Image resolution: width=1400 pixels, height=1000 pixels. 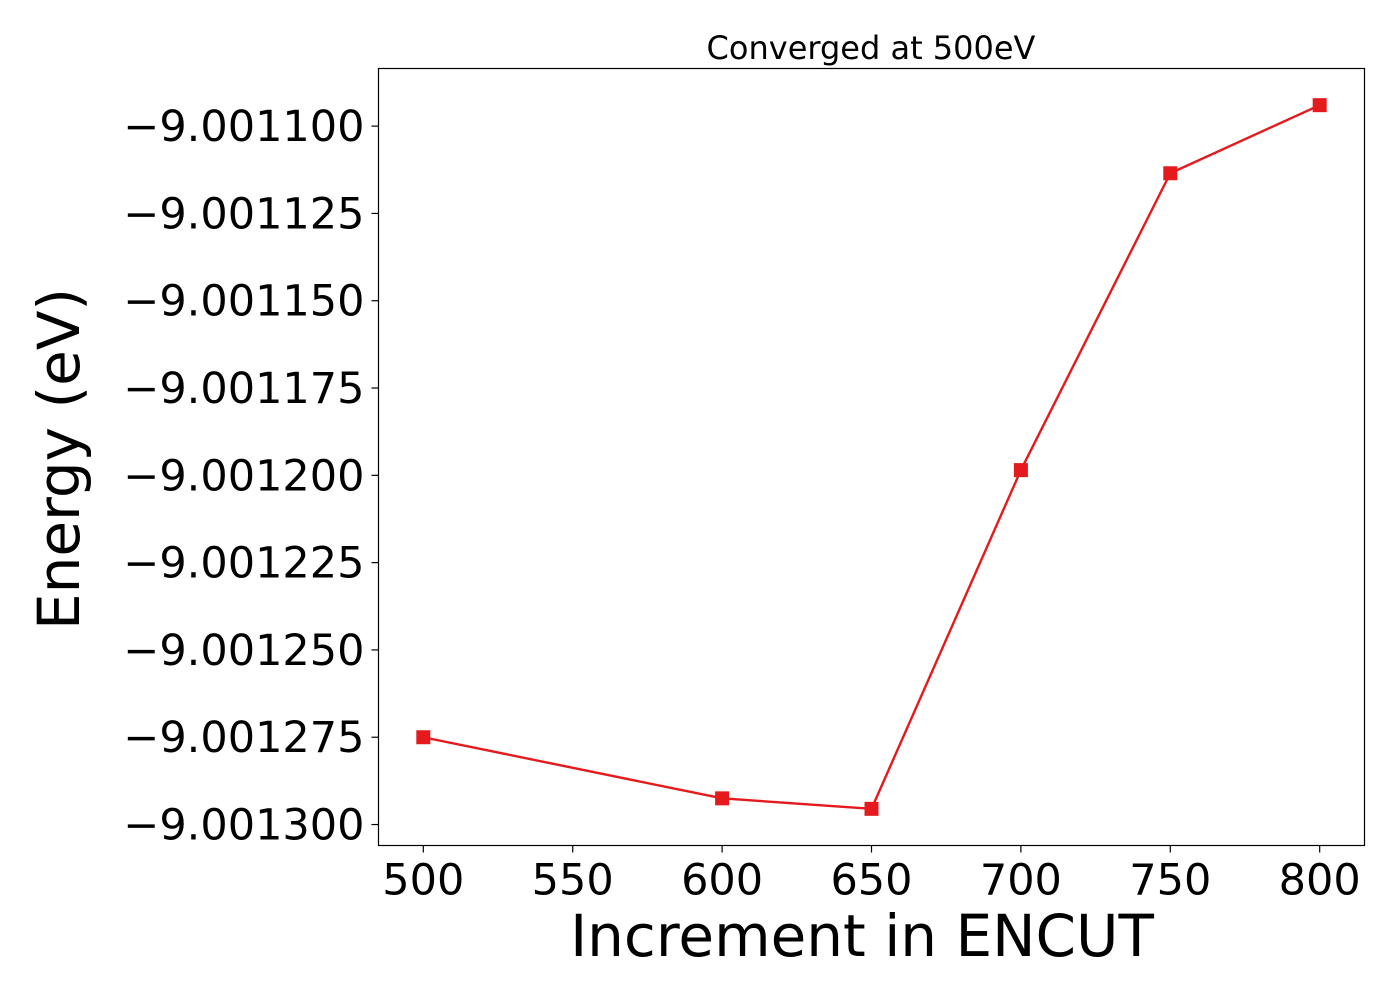 What do you see at coordinates (862, 936) in the screenshot?
I see `x-axis-title: Increment in ENCUT` at bounding box center [862, 936].